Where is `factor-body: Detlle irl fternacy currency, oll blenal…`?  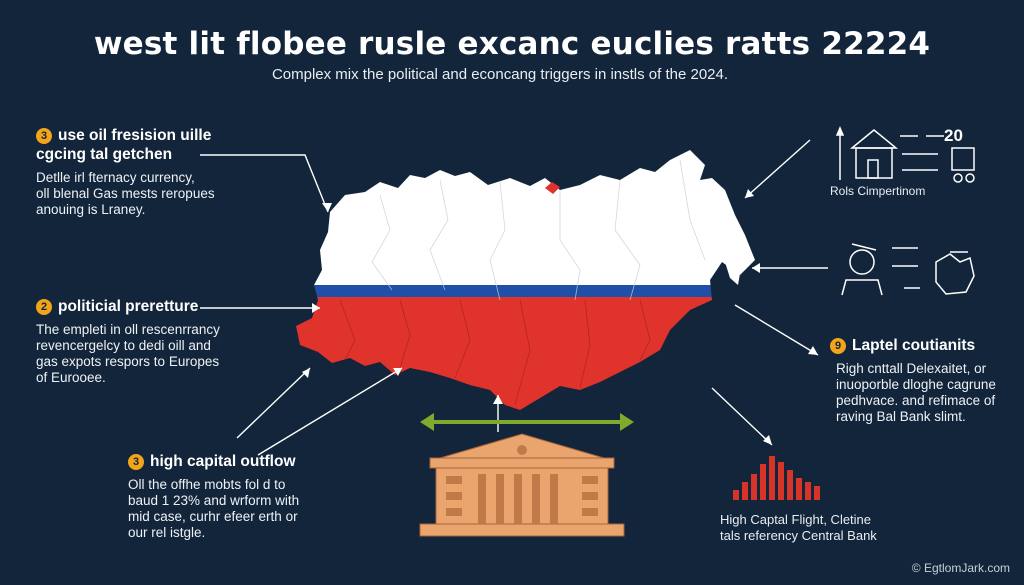 factor-body: Detlle irl fternacy currency, oll blenal… is located at coordinates (156, 194).